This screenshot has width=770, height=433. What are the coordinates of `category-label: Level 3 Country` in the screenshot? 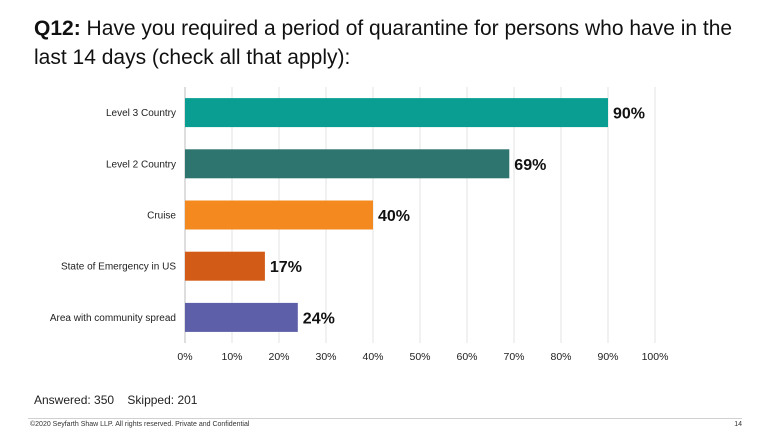 It's located at (141, 113).